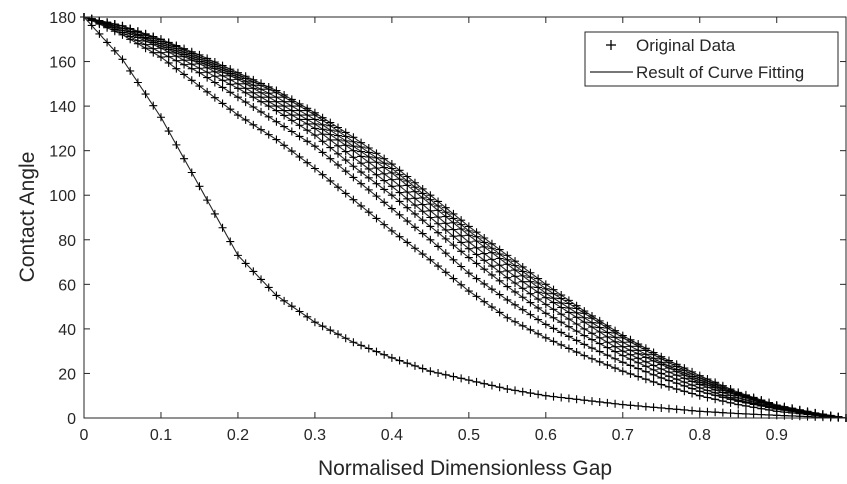 This screenshot has height=484, width=847. I want to click on x-tick-label: 0.9, so click(777, 435).